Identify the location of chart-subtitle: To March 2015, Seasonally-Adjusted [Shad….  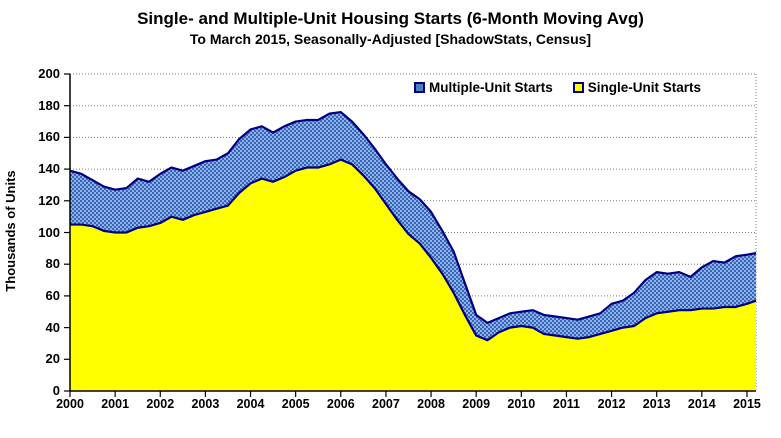
(390, 39).